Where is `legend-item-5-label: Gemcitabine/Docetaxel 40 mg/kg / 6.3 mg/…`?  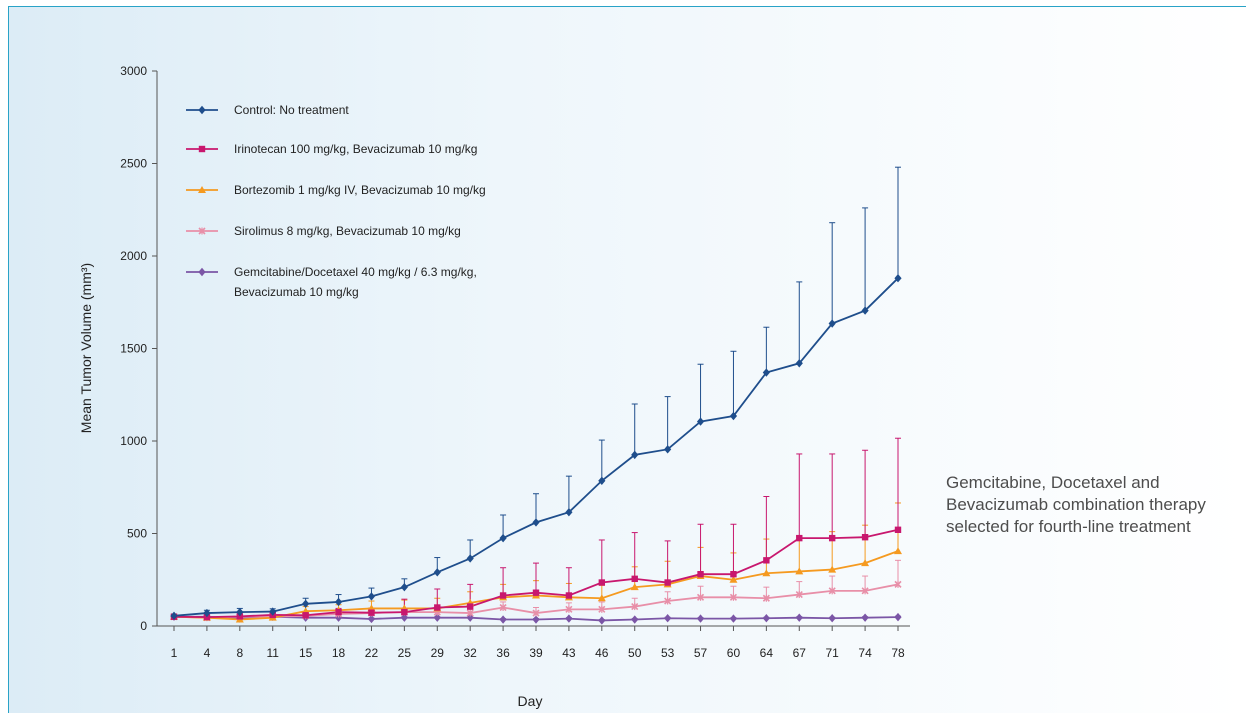
legend-item-5-label: Gemcitabine/Docetaxel 40 mg/kg / 6.3 mg/… is located at coordinates (355, 282).